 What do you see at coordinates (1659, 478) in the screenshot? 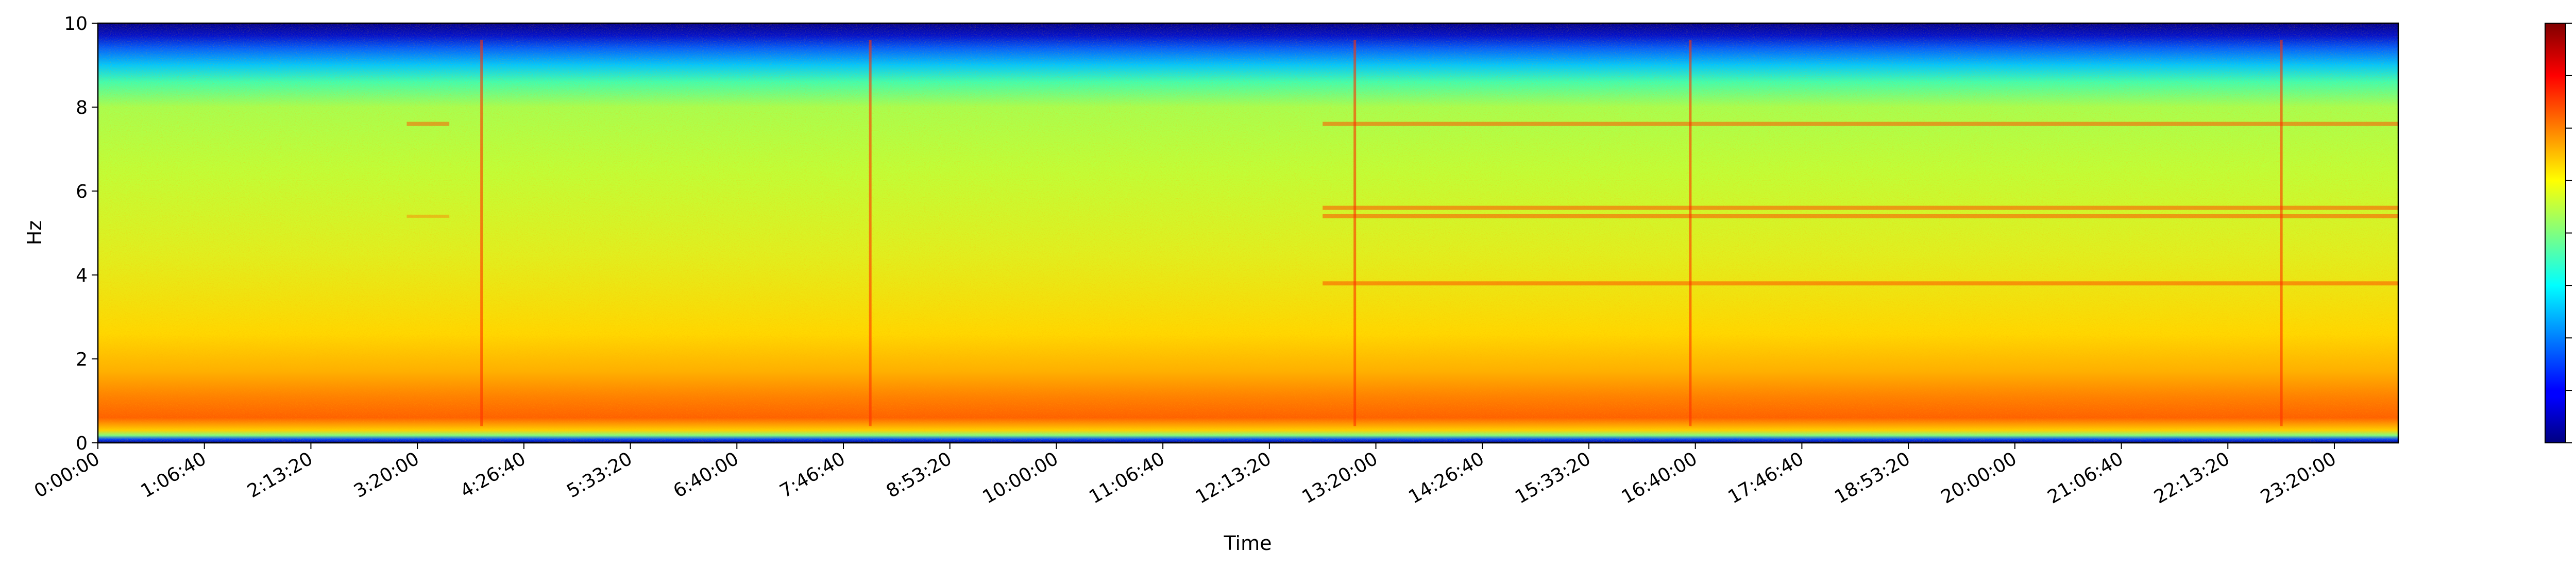
I see `x-tick-label: 16:40:00` at bounding box center [1659, 478].